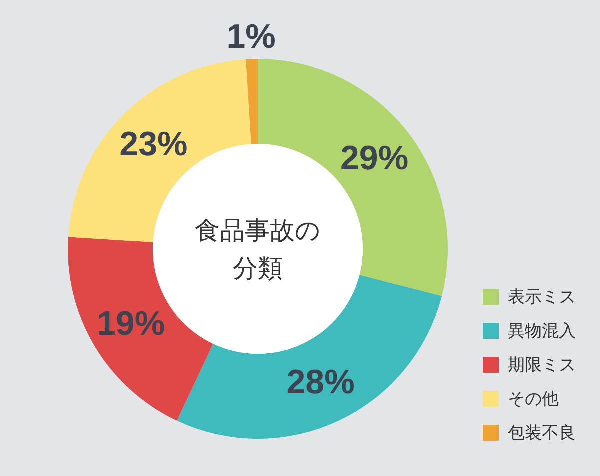 The width and height of the screenshot is (600, 476). Describe the element at coordinates (320, 382) in the screenshot. I see `data-label: 28%` at that location.